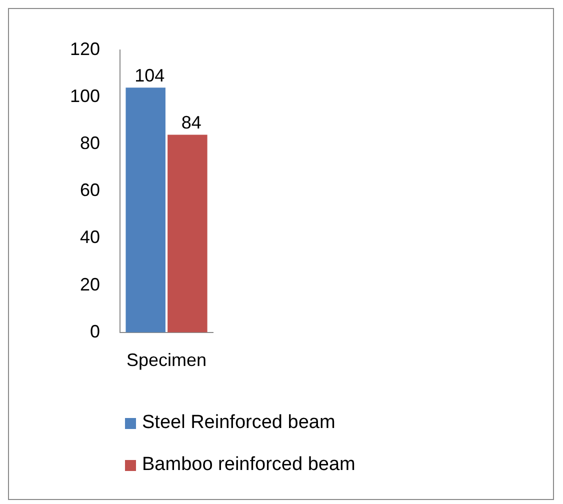 The image size is (563, 504). I want to click on legend-label: Bamboo reinforced beam, so click(249, 465).